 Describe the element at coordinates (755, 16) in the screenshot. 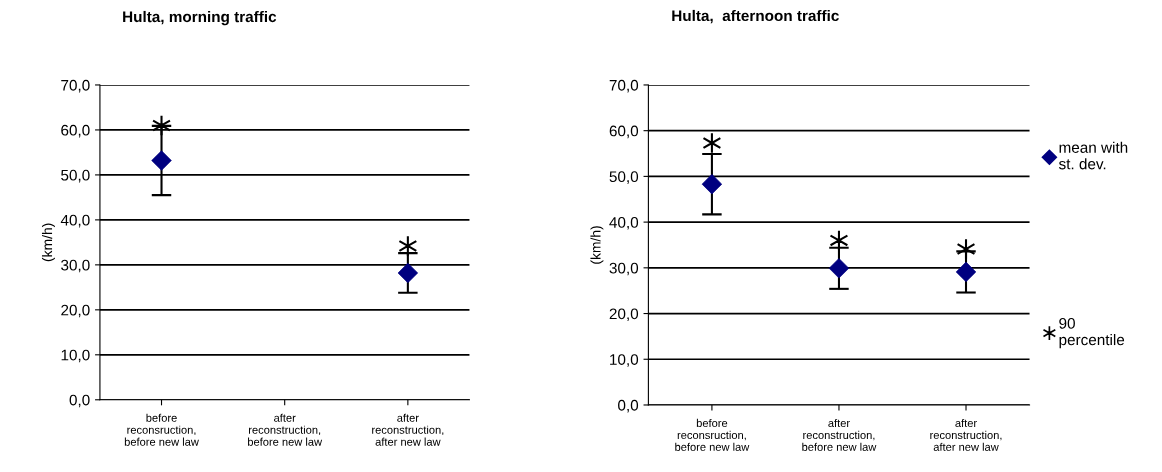

I see `chart-title: Hulta, afternoon traffic` at that location.